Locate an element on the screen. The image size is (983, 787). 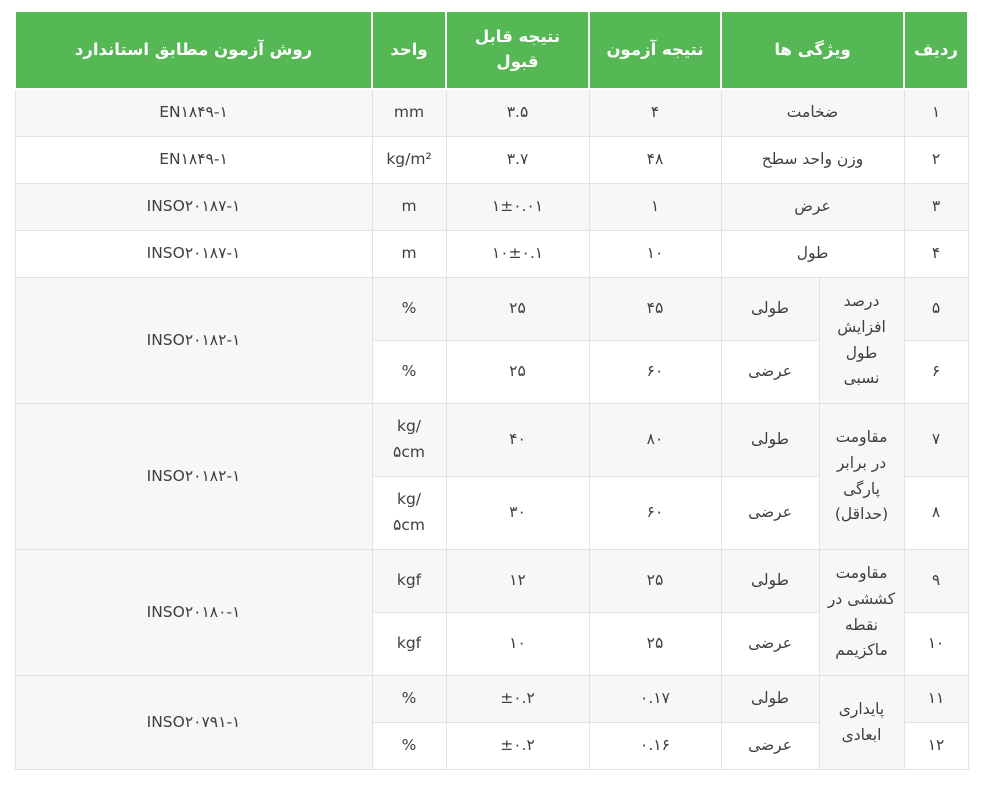
cell-acceptable: ۱۰±۰.۱ is located at coordinates (517, 254).